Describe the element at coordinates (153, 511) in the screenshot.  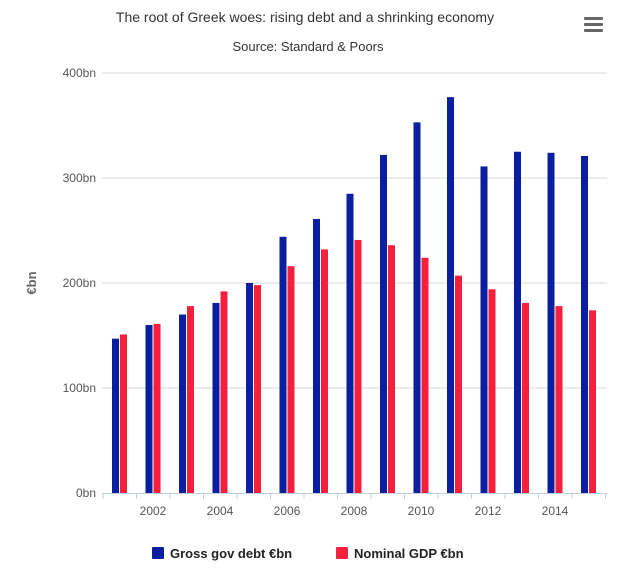
I see `x-tick-label: 2002` at that location.